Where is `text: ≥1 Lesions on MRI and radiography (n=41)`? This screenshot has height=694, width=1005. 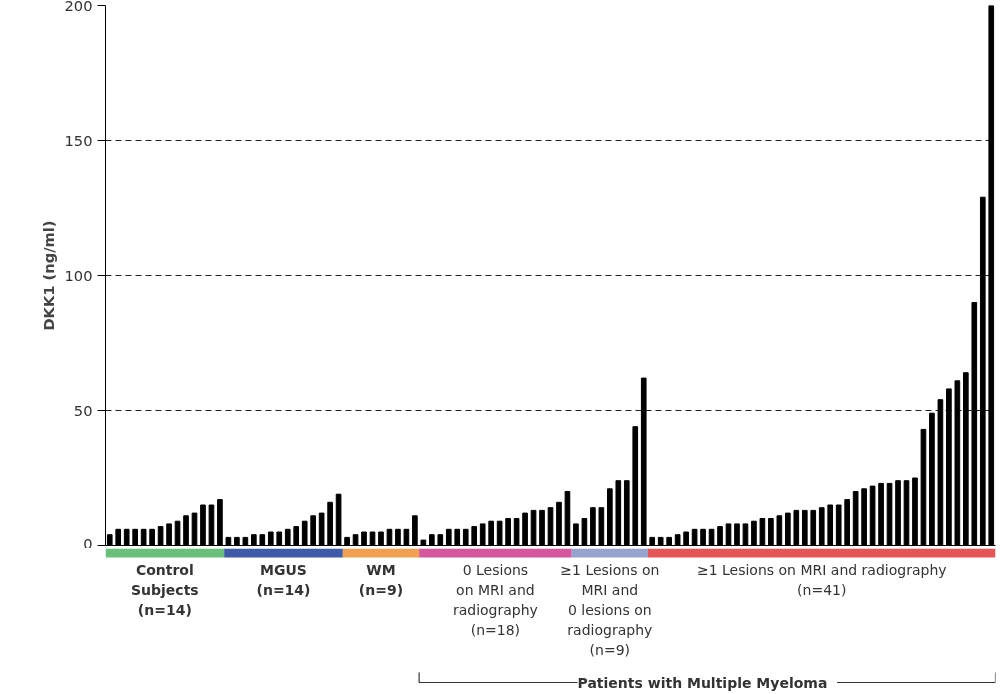
text: ≥1 Lesions on MRI and radiography (n=41) is located at coordinates (821, 579).